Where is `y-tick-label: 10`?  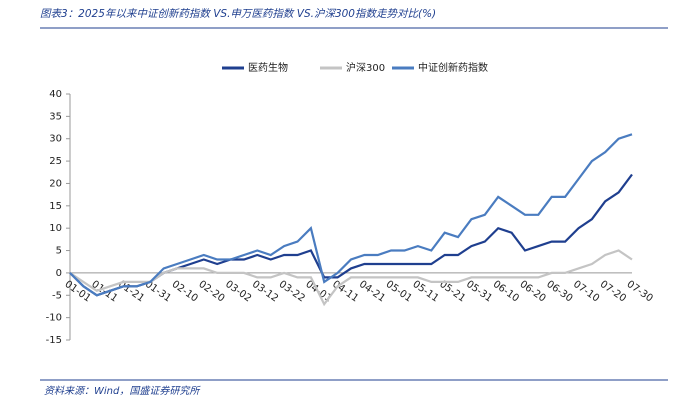 y-tick-label: 10 is located at coordinates (55, 228).